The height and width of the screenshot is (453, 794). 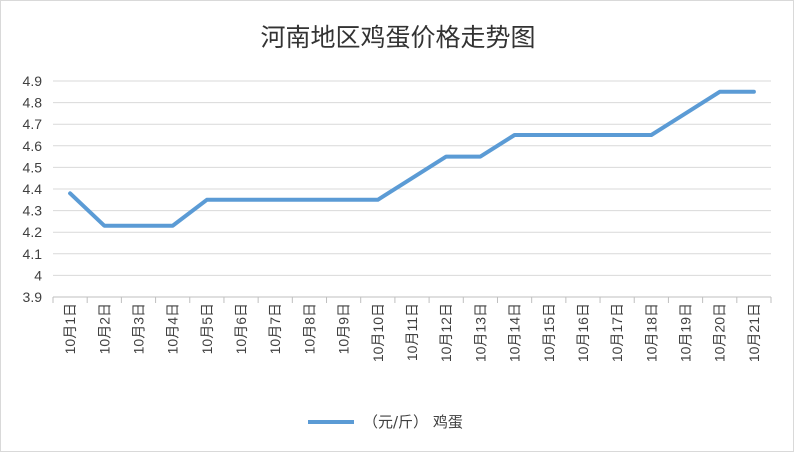 What do you see at coordinates (207, 328) in the screenshot?
I see `x-tick-label: 10月5日` at bounding box center [207, 328].